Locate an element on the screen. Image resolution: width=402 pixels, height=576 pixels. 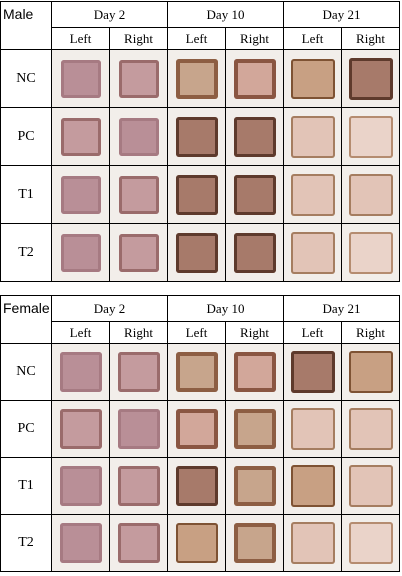
group-label: T1 is located at coordinates (26, 486).